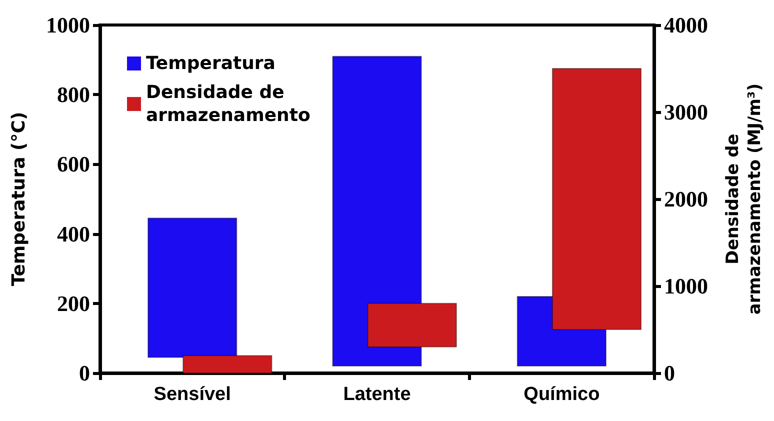 The width and height of the screenshot is (774, 421). Describe the element at coordinates (562, 394) in the screenshot. I see `x-tick-label: Químico` at that location.